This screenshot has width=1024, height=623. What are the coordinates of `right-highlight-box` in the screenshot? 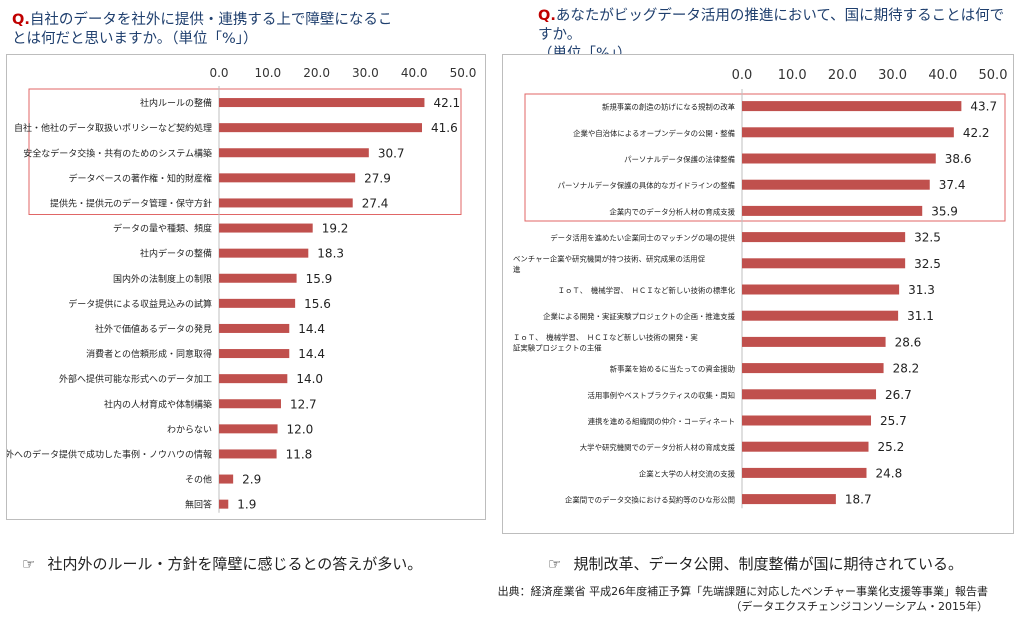 It's located at (765, 157).